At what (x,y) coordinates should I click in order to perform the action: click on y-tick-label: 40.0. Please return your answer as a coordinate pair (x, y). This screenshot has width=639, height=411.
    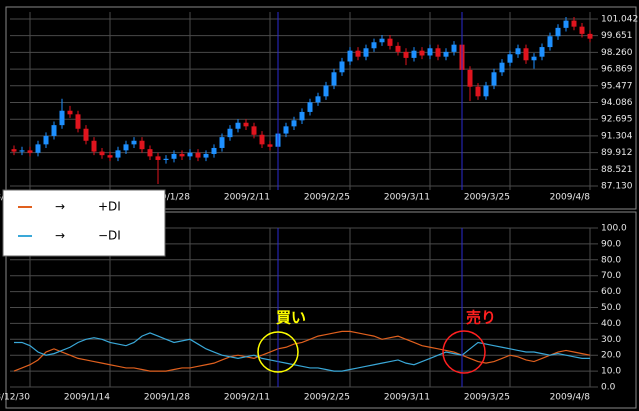
    Looking at the image, I should click on (611, 324).